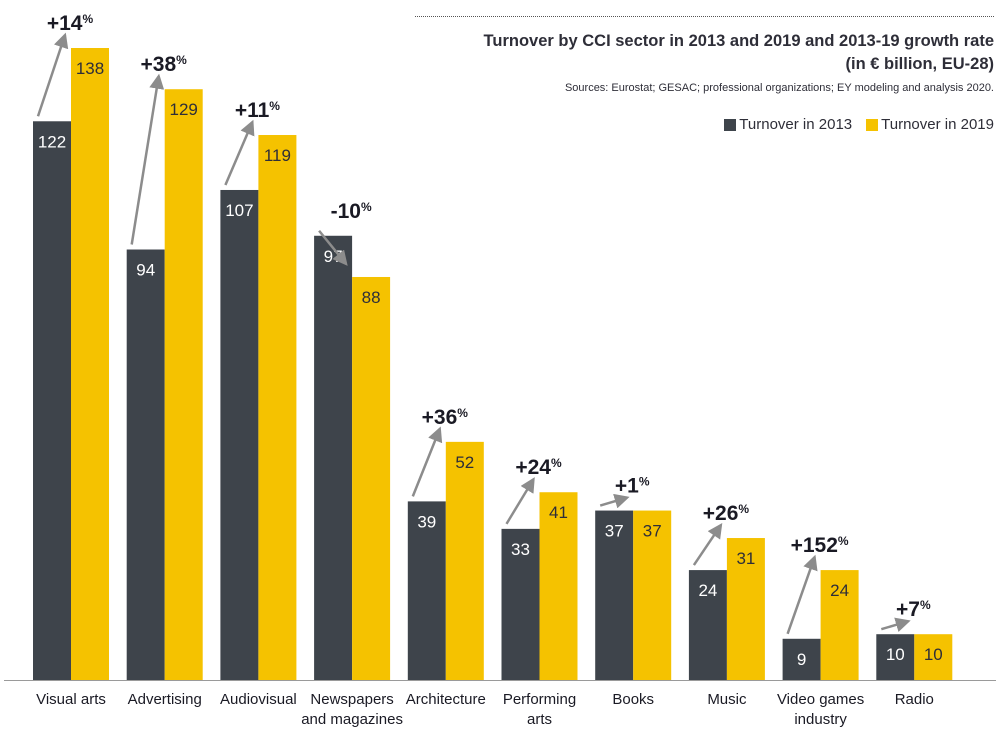 This screenshot has height=744, width=998. Describe the element at coordinates (745, 558) in the screenshot. I see `data-label-2019: 31` at that location.